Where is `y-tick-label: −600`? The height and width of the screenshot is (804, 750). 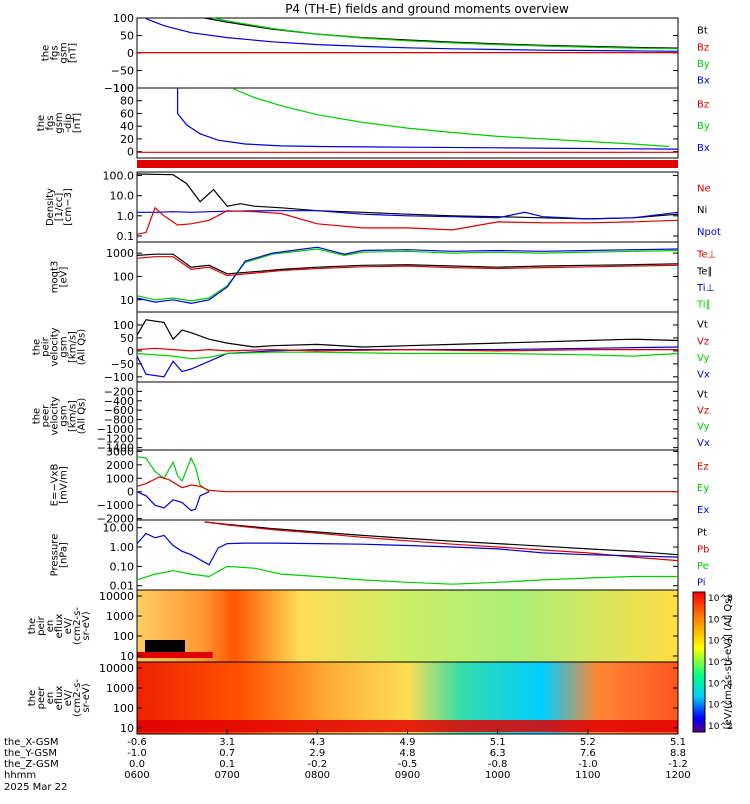
y-tick-label: −600 is located at coordinates (119, 410).